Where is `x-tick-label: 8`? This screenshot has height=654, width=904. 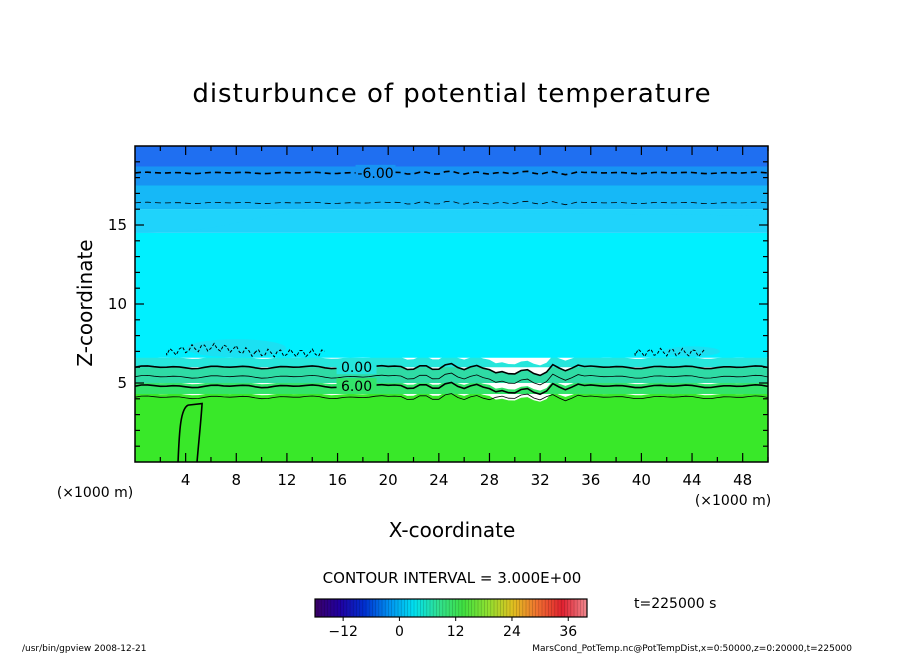
x-tick-label: 8 is located at coordinates (237, 480).